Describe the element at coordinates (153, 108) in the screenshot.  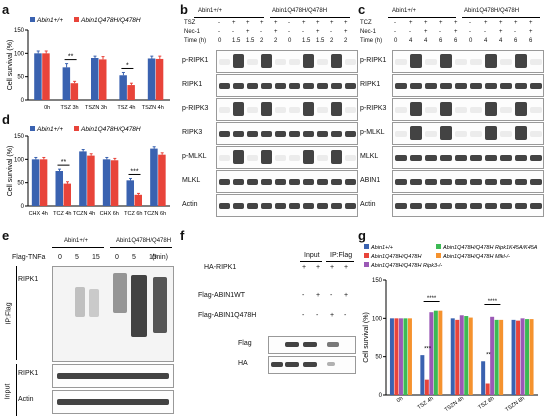
I see `x-tick-label: TSZN 4h` at that location.